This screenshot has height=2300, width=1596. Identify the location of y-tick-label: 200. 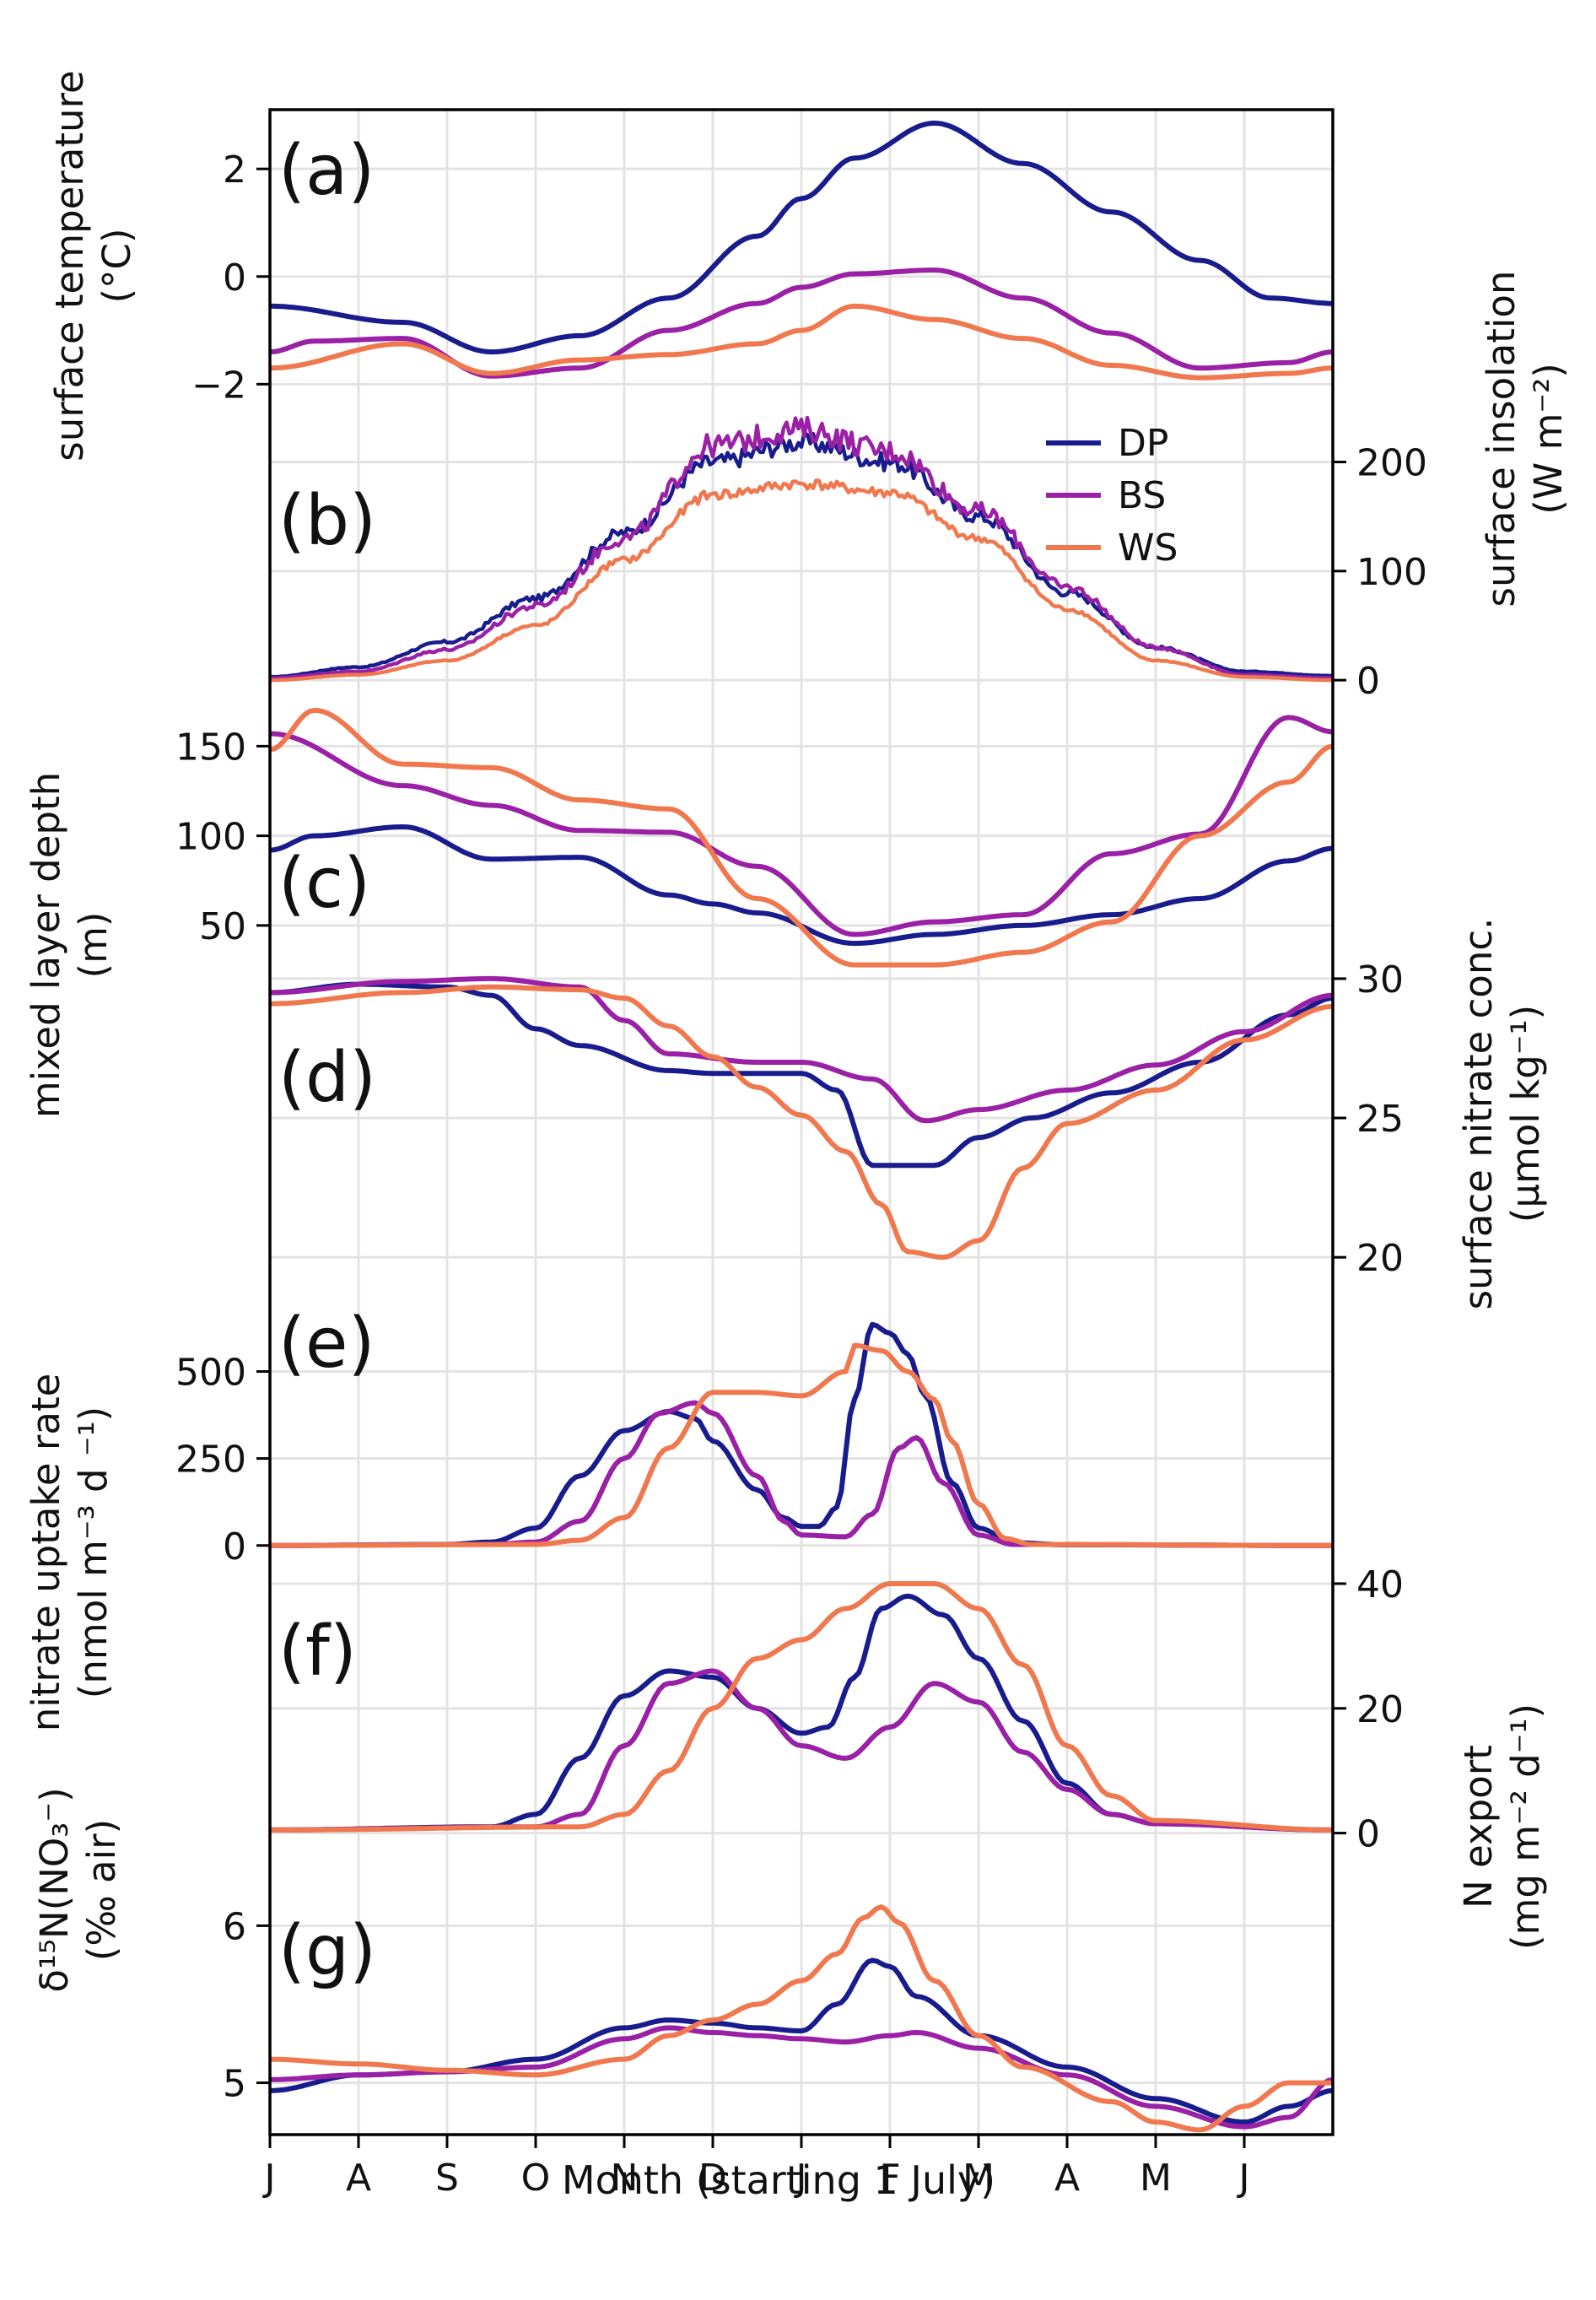
(1391, 463).